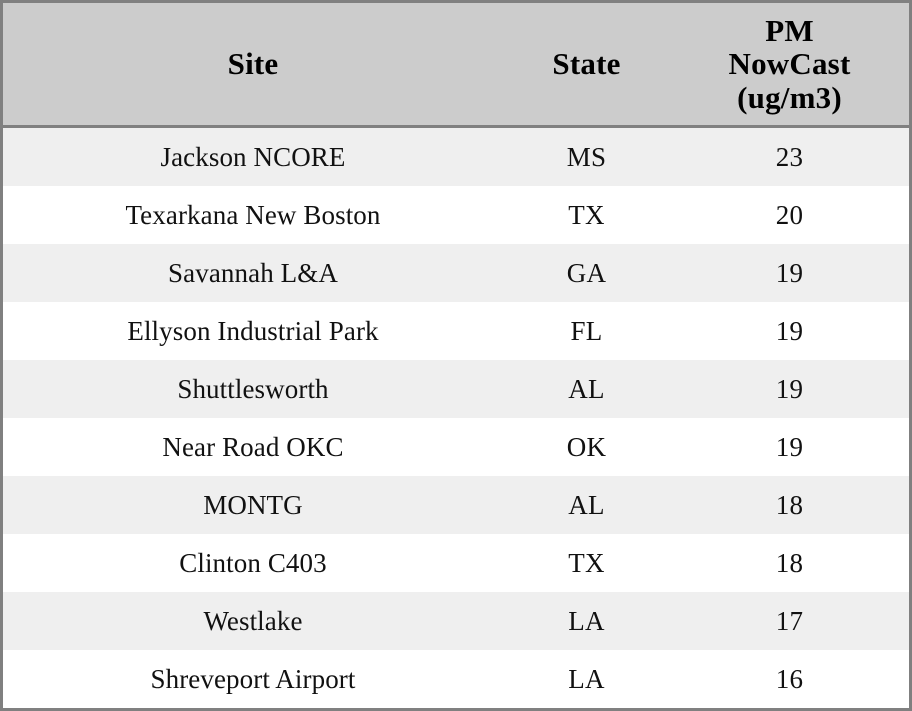 The image size is (912, 711). I want to click on table-row: Shreveport Airport LA 16, so click(456, 679).